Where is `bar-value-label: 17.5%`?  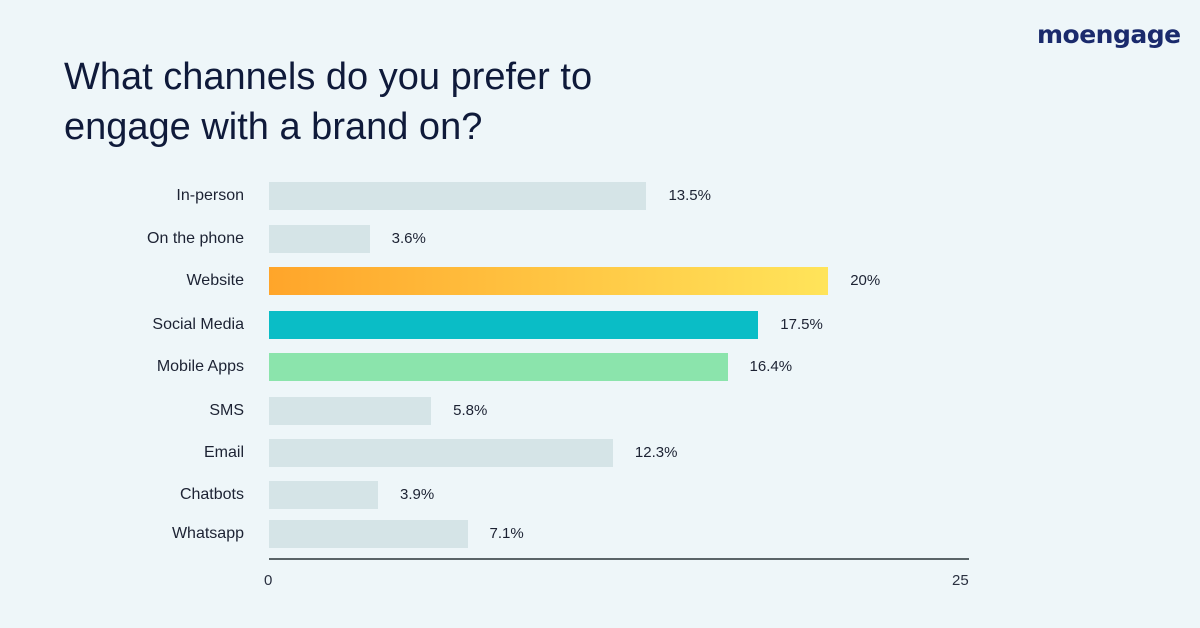 bar-value-label: 17.5% is located at coordinates (801, 324).